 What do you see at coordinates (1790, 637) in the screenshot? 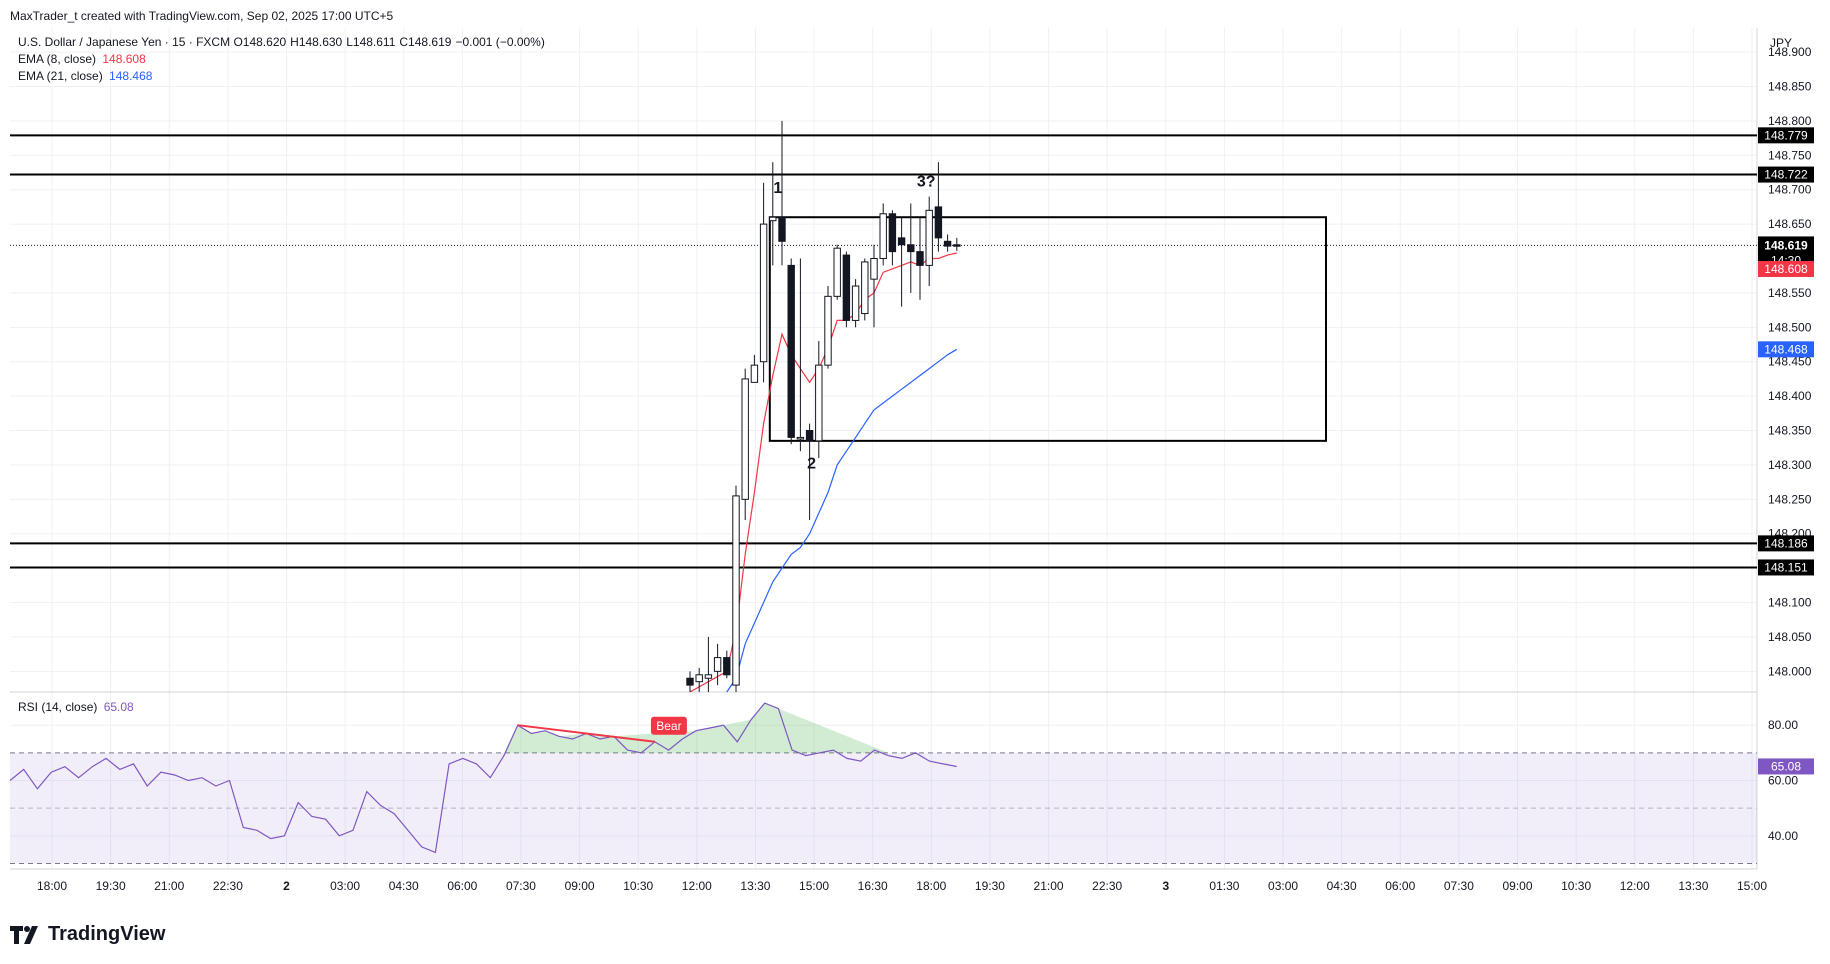
I see `price-tick-label: 148.050` at bounding box center [1790, 637].